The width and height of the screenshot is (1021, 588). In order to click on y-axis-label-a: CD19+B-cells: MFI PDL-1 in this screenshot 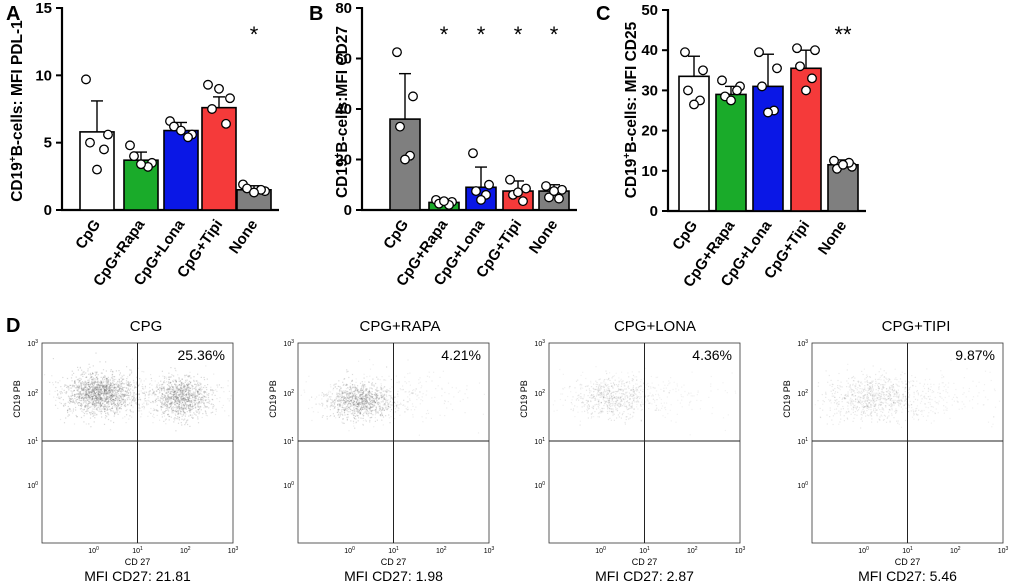, I will do `click(17, 111)`.